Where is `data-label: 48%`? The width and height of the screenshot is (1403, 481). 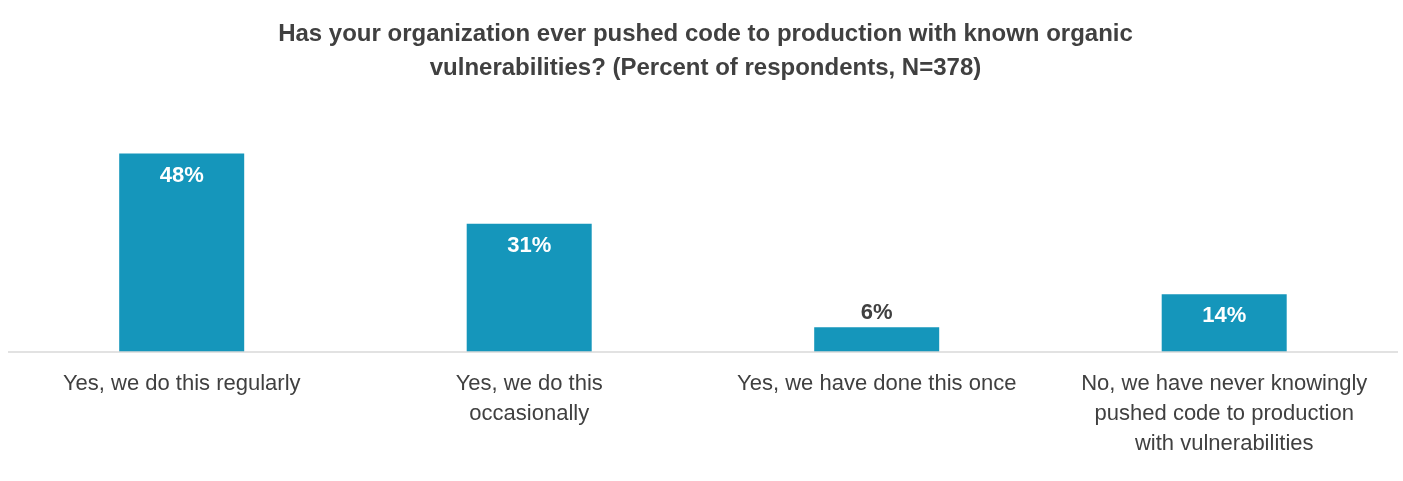 data-label: 48% is located at coordinates (181, 174).